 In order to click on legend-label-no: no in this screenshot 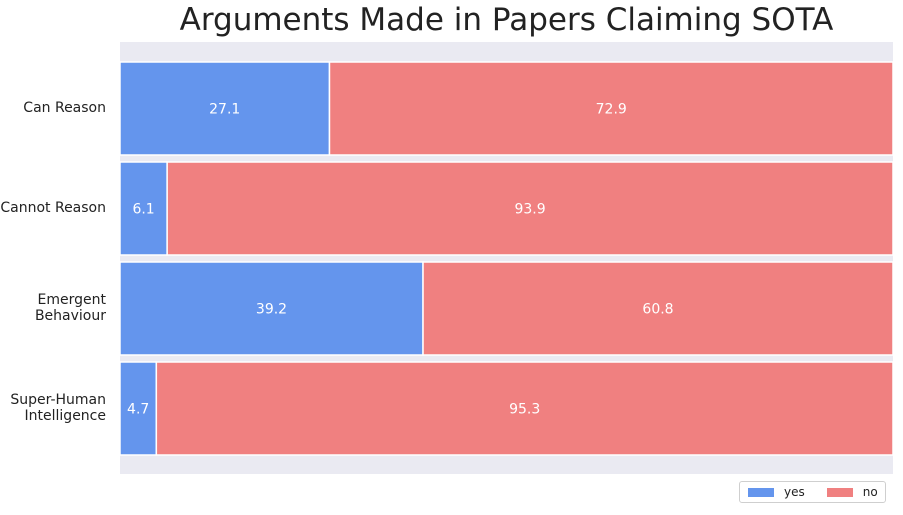, I will do `click(870, 492)`.